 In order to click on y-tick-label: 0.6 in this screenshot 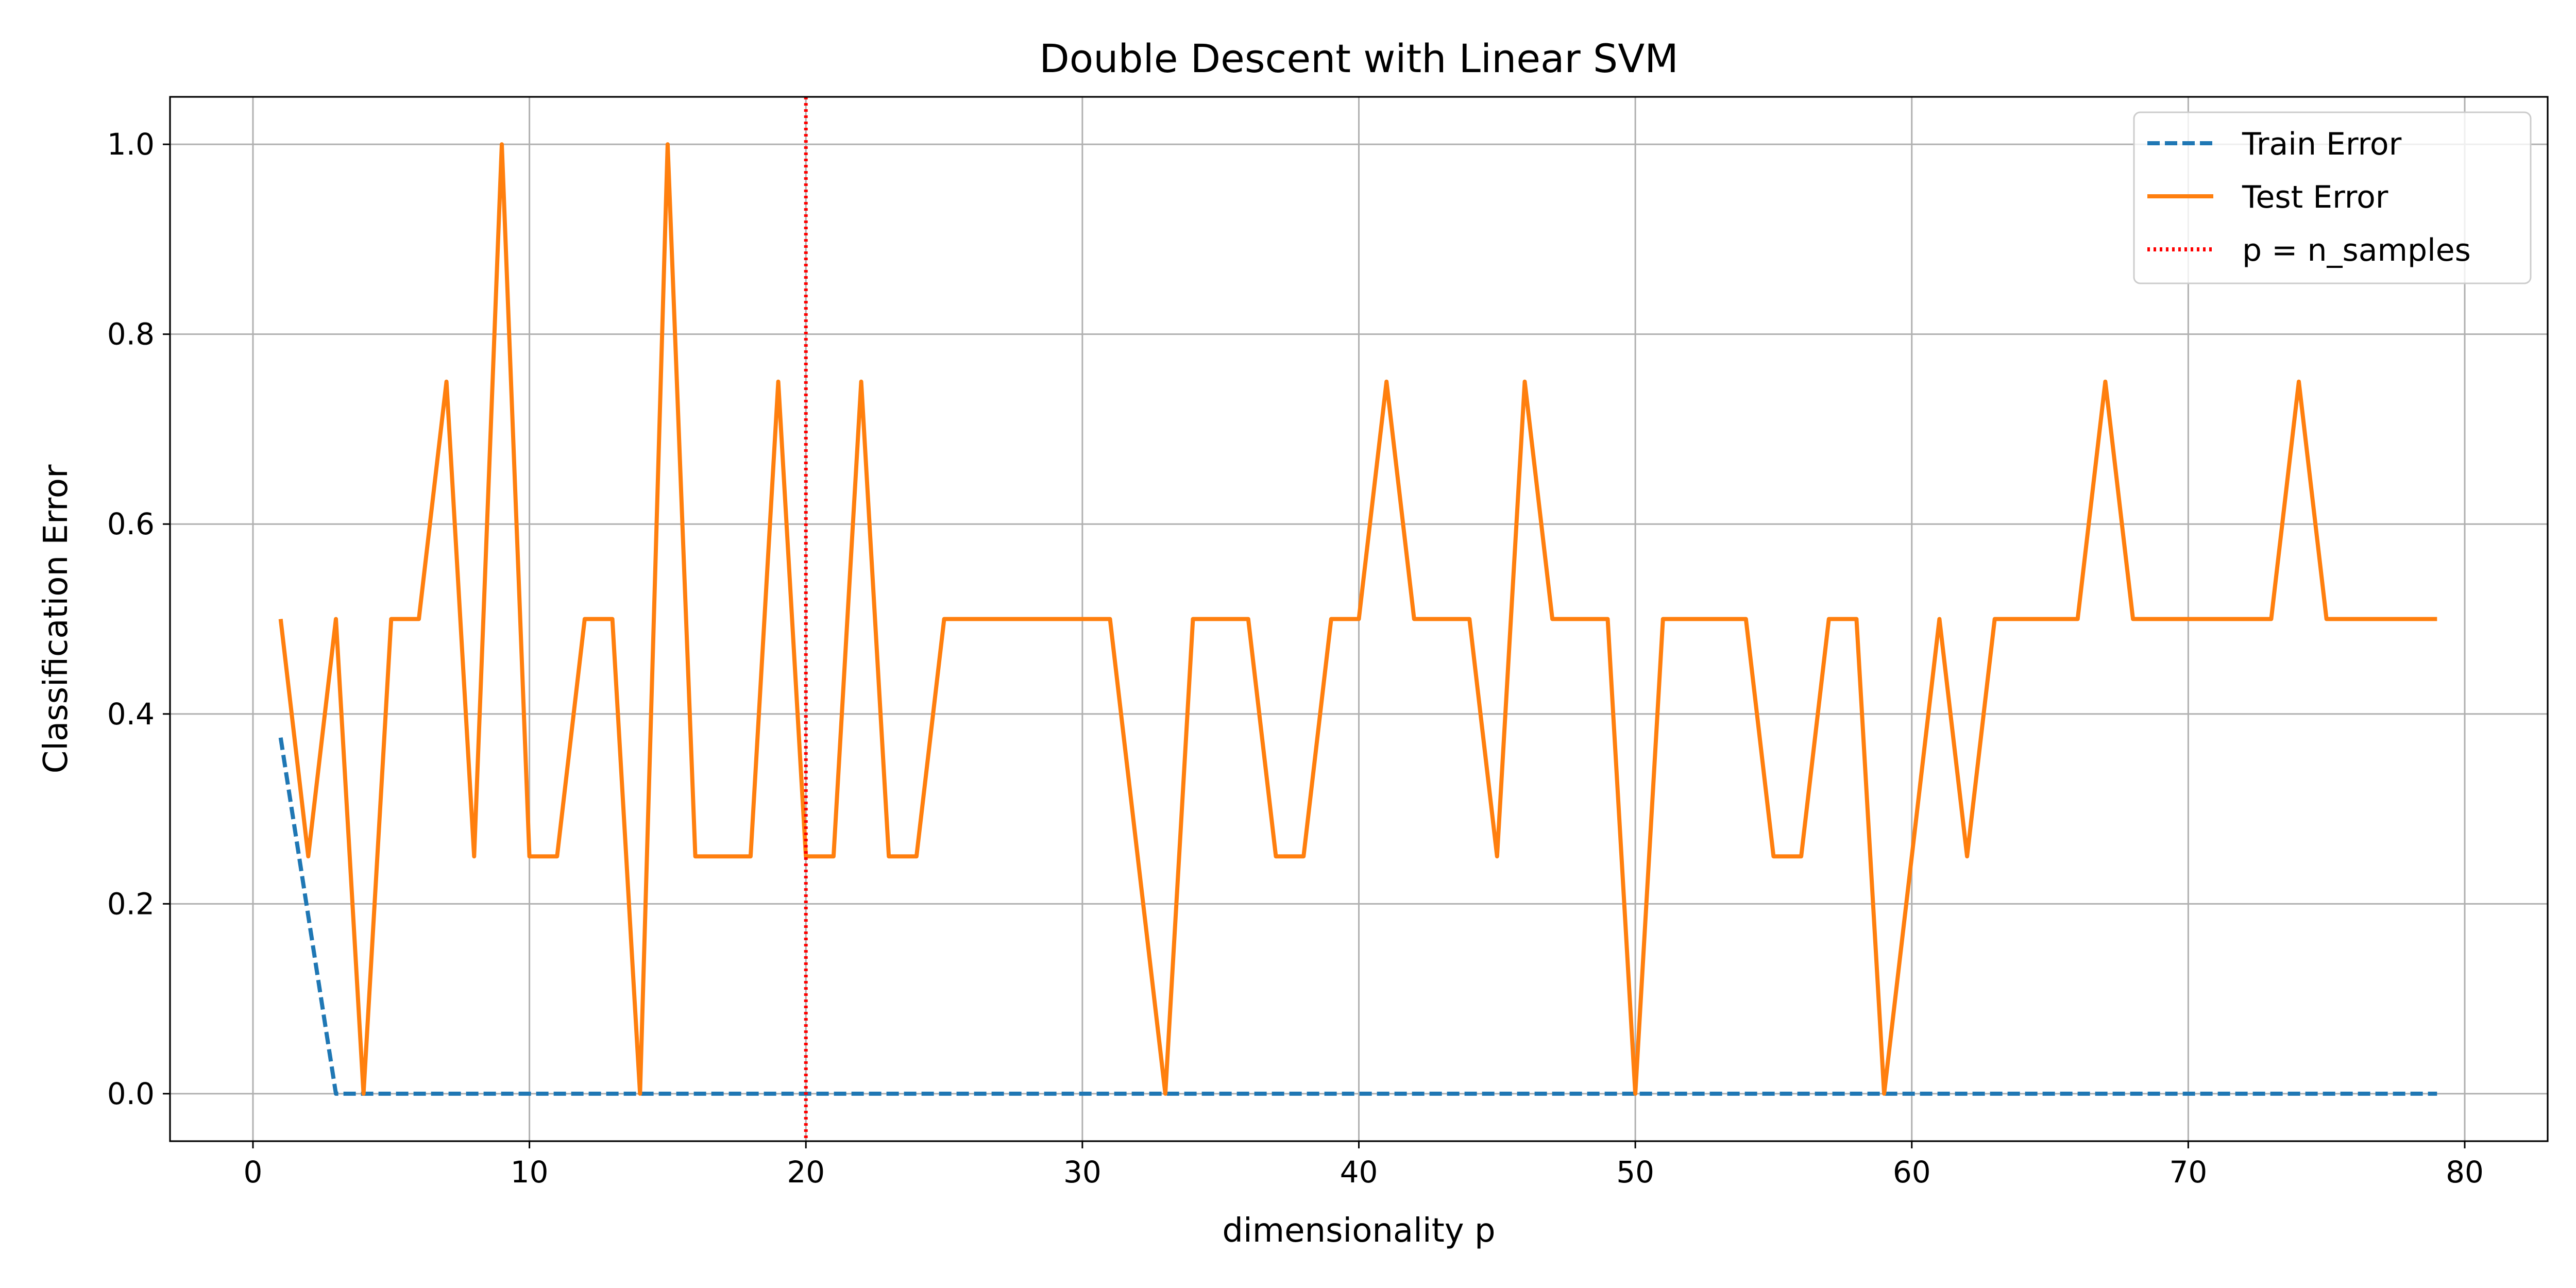, I will do `click(131, 523)`.